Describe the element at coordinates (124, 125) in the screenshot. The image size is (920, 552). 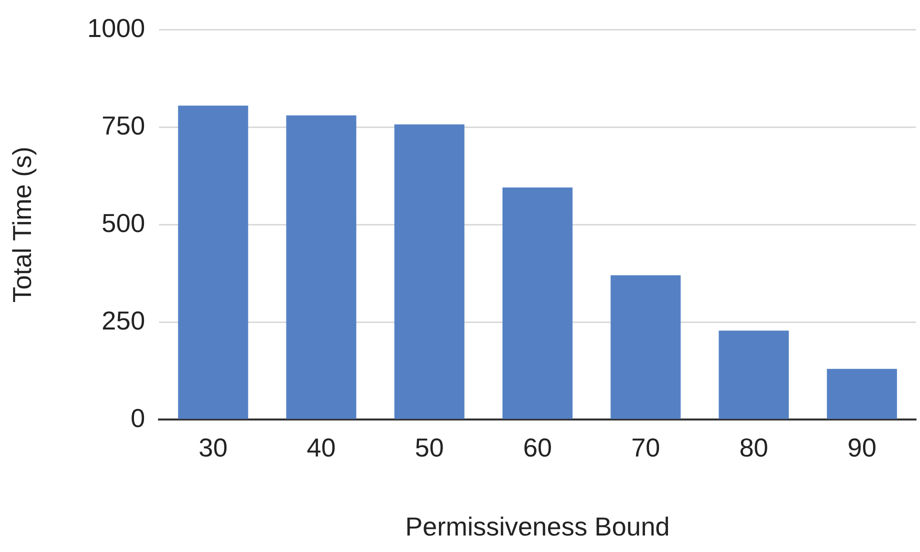
I see `y-tick-label: 750` at that location.